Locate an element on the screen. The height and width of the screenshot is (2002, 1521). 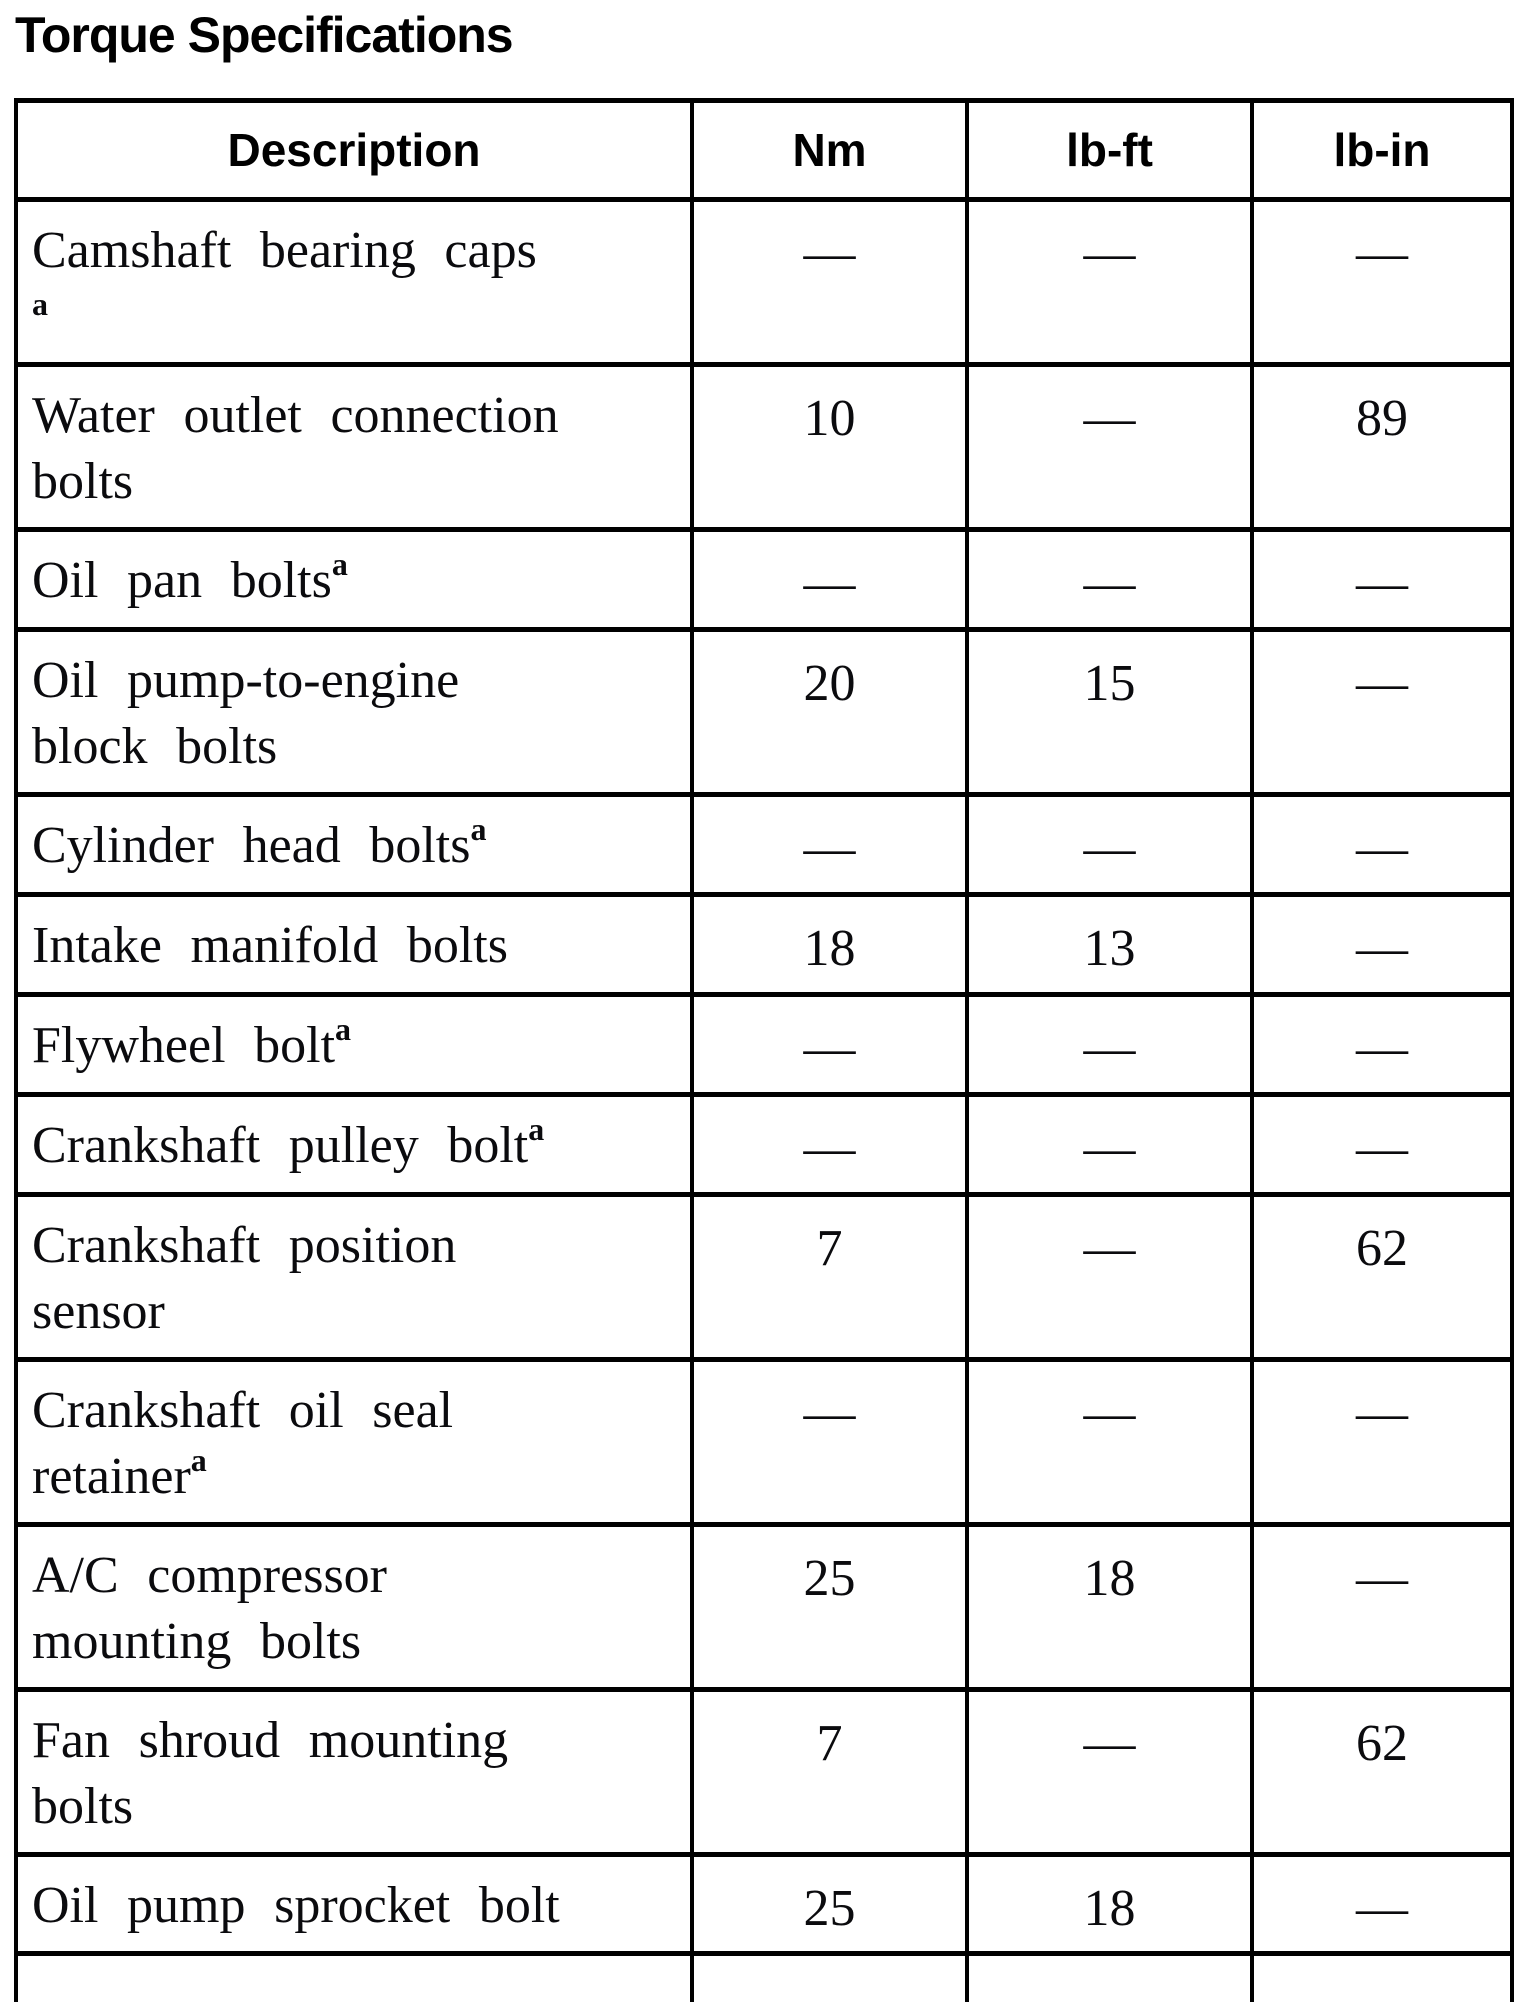
description-text: Oil pump sprocket bolt is located at coordinates (296, 1905).